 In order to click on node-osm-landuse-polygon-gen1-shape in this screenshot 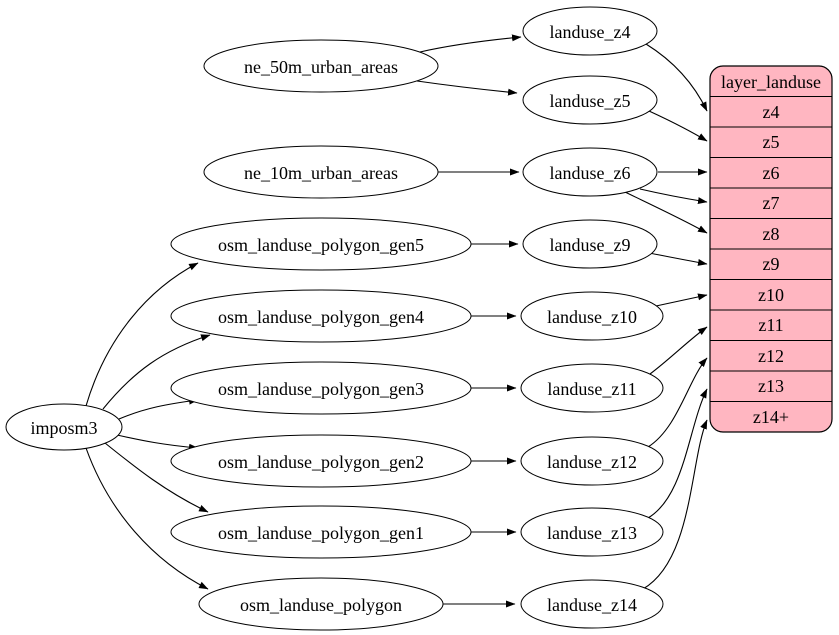, I will do `click(321, 532)`.